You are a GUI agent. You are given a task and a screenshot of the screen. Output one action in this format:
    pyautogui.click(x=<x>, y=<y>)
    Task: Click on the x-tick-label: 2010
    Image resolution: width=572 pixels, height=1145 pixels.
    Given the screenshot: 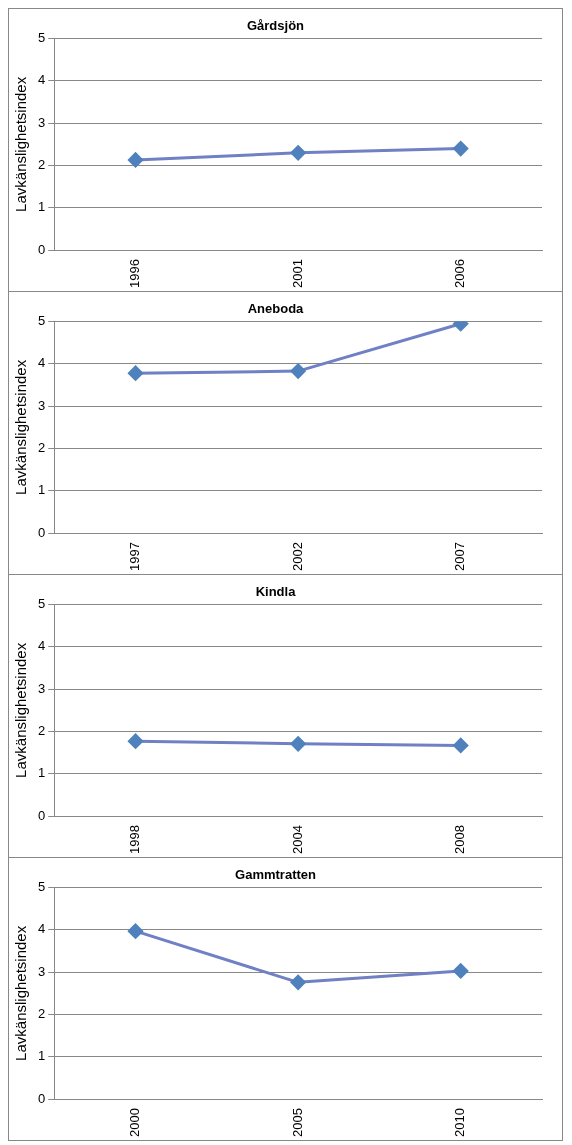 What is the action you would take?
    pyautogui.click(x=460, y=1122)
    